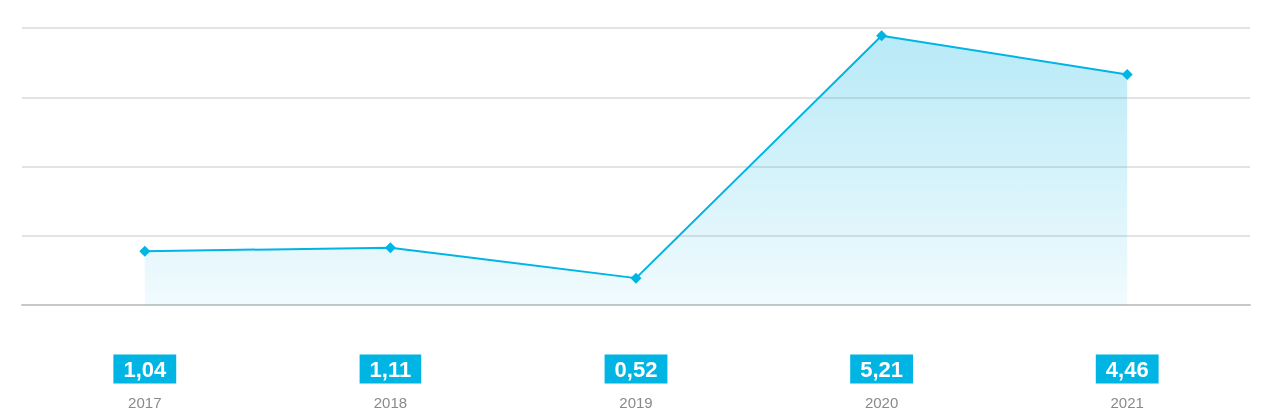 The image size is (1266, 415). Describe the element at coordinates (145, 402) in the screenshot. I see `x-tick-label: 2017` at that location.